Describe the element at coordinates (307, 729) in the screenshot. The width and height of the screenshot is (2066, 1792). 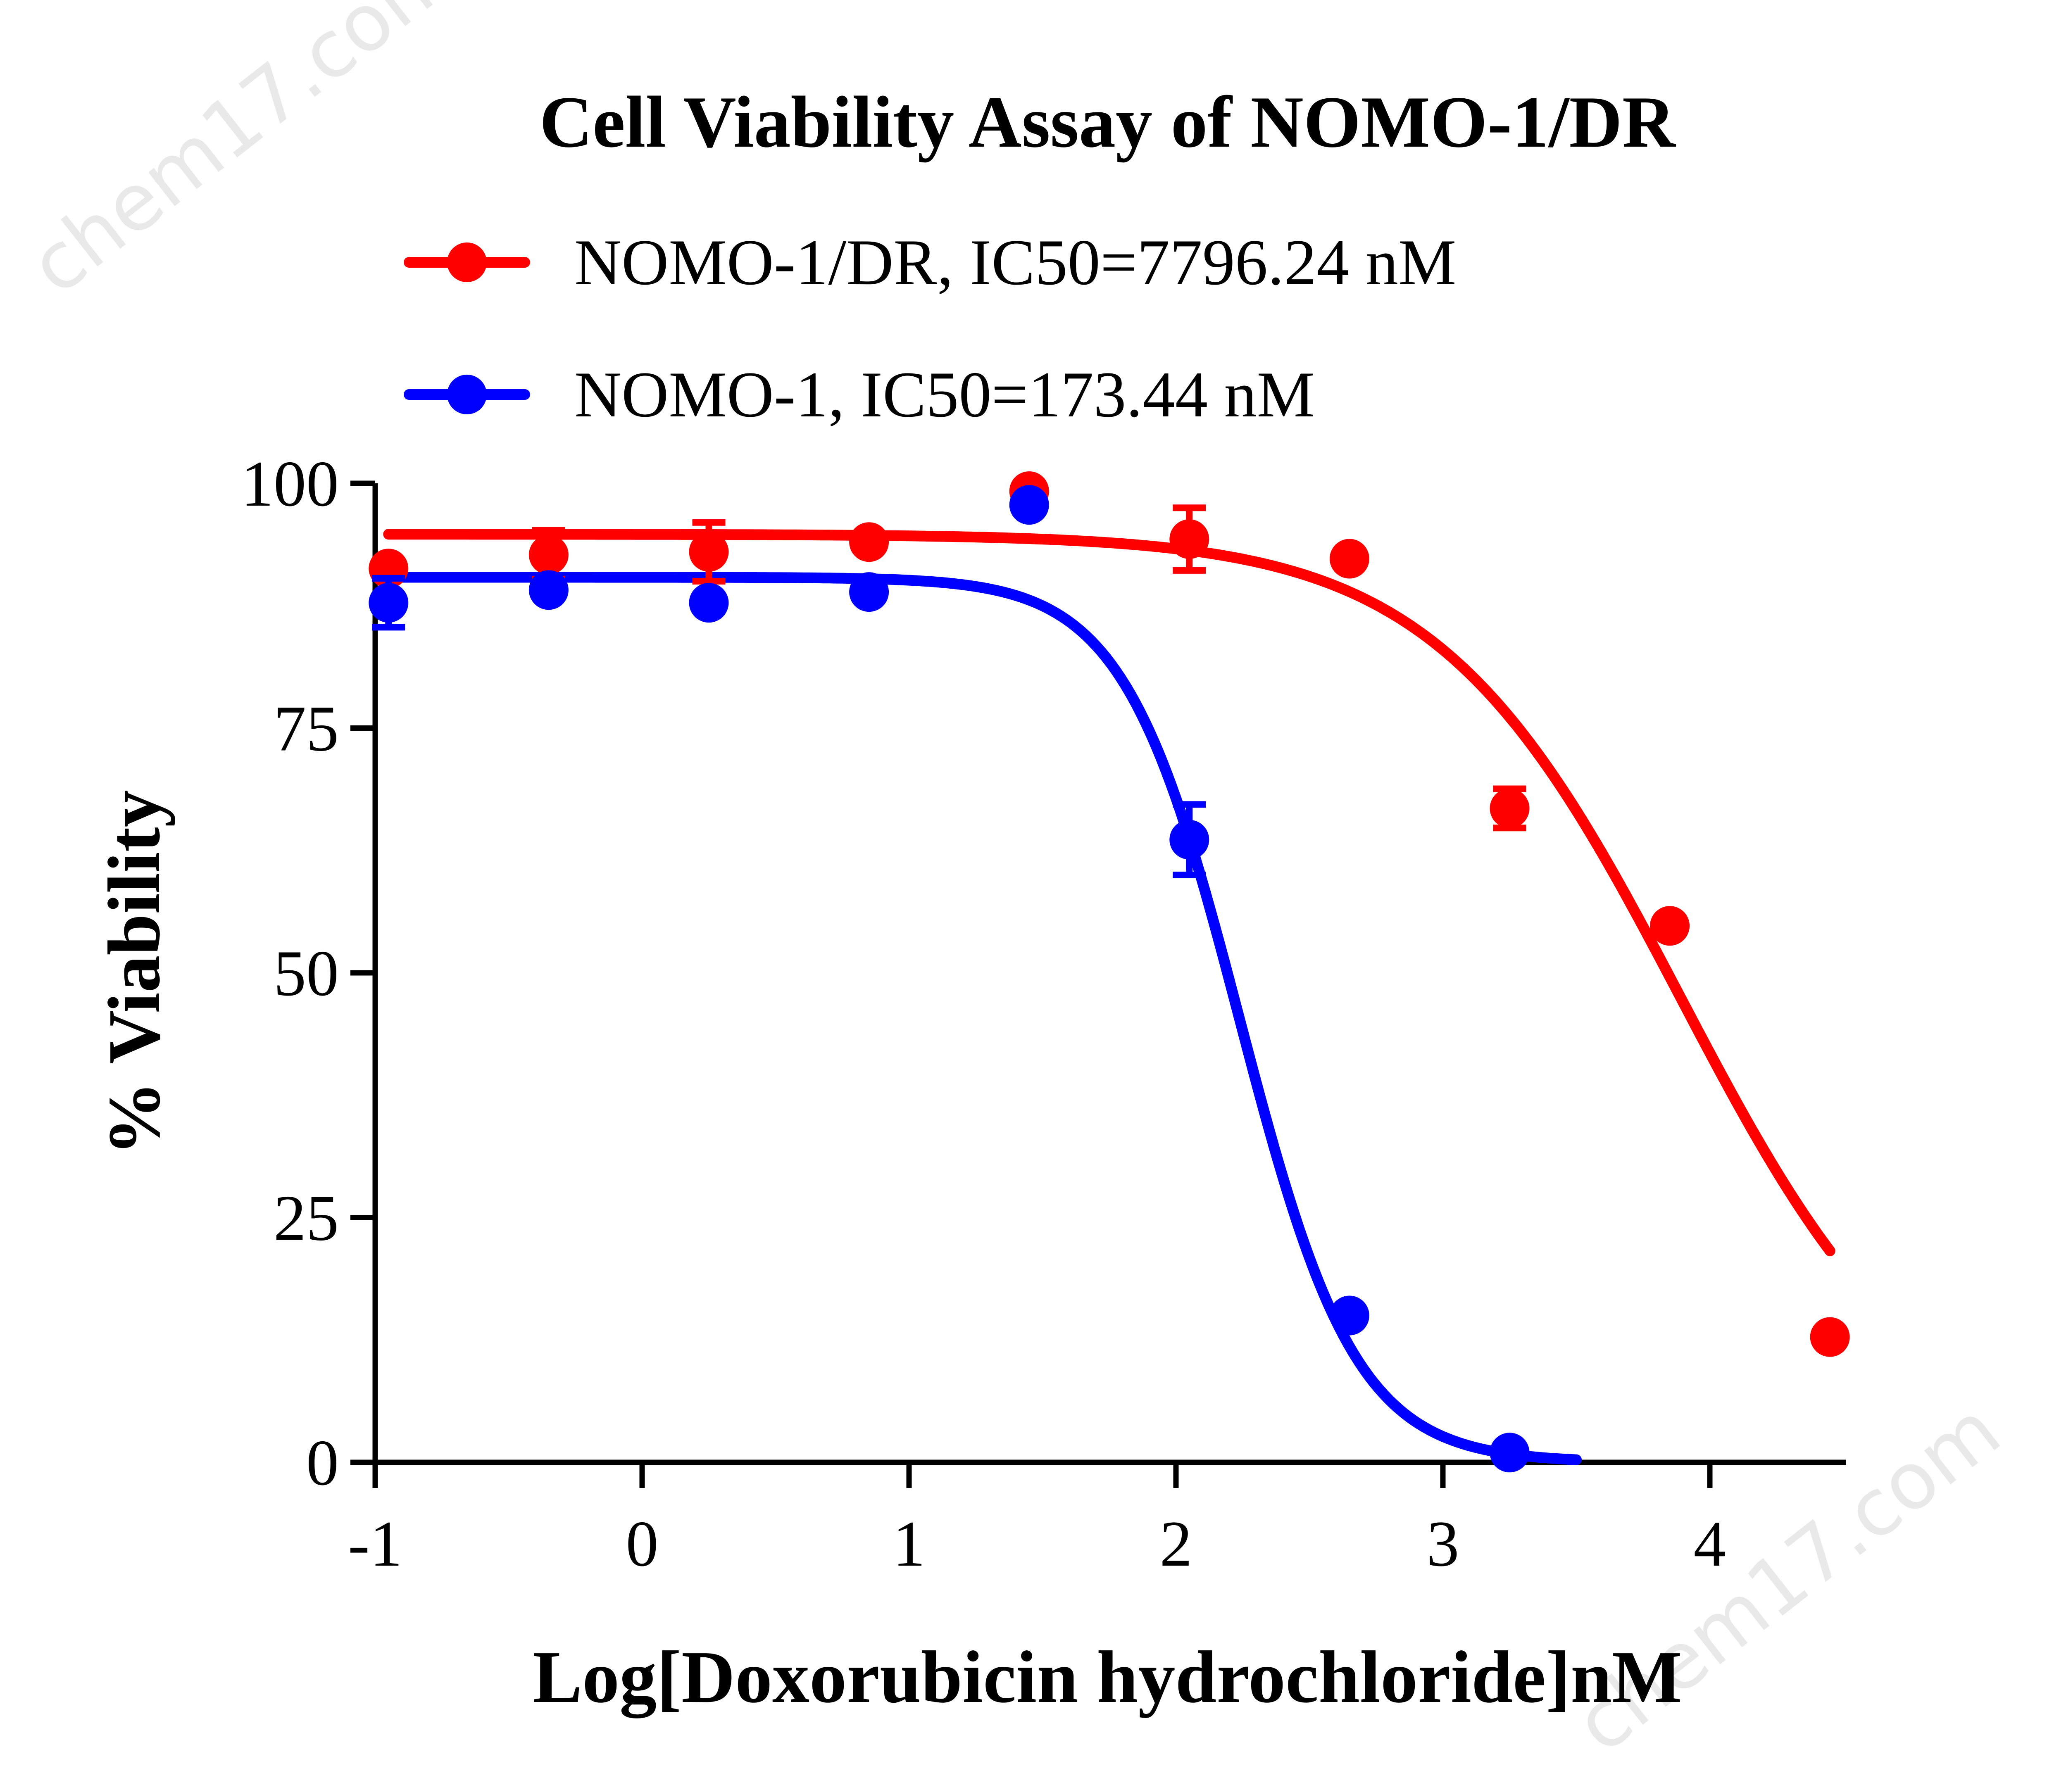
I see `y-tick-label-75: 75` at that location.